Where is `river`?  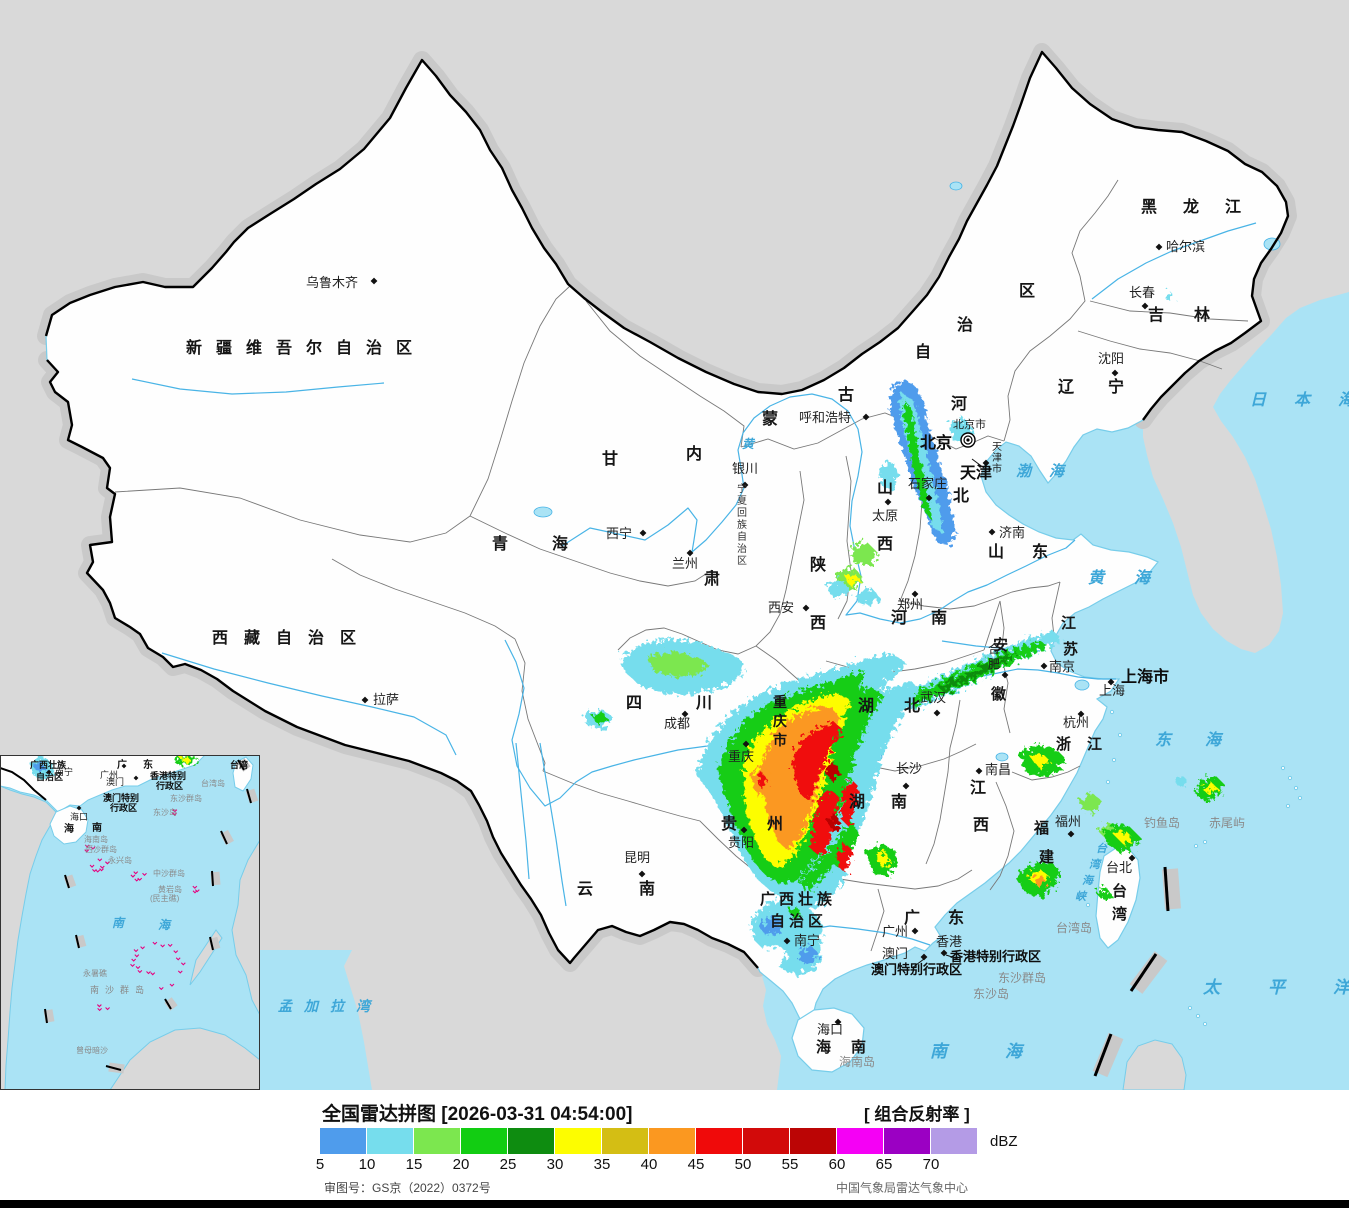 river is located at coordinates (522, 811).